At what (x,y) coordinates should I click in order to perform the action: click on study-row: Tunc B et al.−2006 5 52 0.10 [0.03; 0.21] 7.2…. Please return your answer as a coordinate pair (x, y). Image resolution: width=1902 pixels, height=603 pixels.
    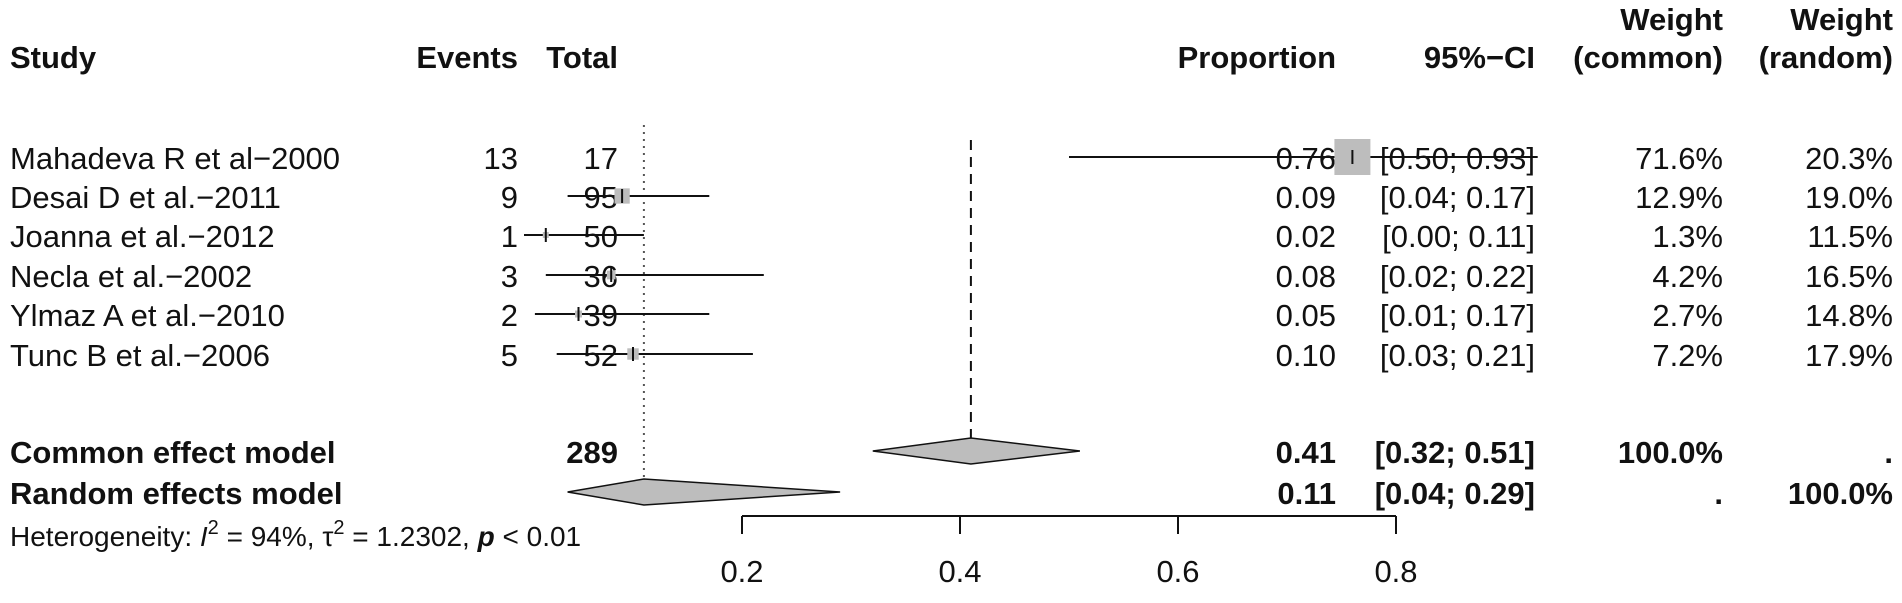
    Looking at the image, I should click on (951, 355).